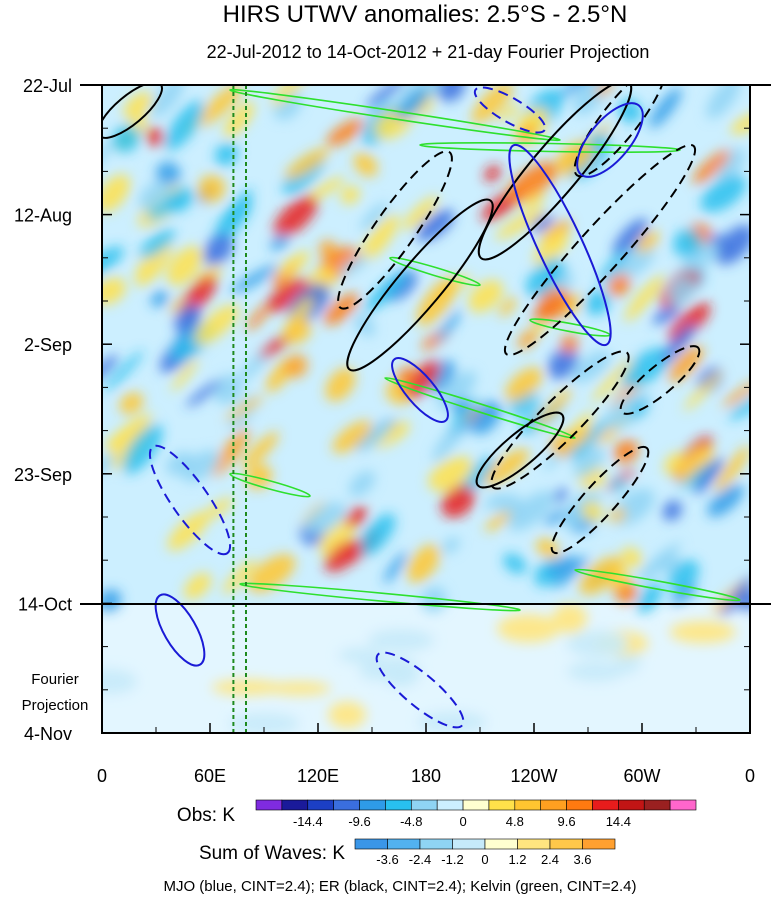 The image size is (771, 899). Describe the element at coordinates (425, 14) in the screenshot. I see `chart-title: HIRS UTWV anomalies: 2.5°S - 2.5°N` at that location.